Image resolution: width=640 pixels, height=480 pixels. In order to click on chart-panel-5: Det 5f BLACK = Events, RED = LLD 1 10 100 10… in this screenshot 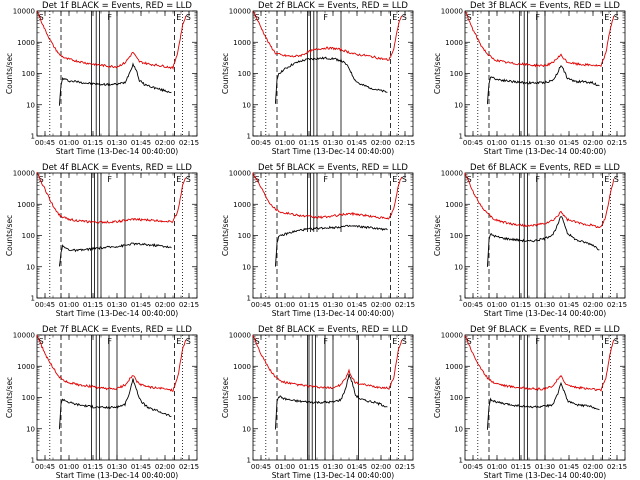, I will do `click(318, 240)`.